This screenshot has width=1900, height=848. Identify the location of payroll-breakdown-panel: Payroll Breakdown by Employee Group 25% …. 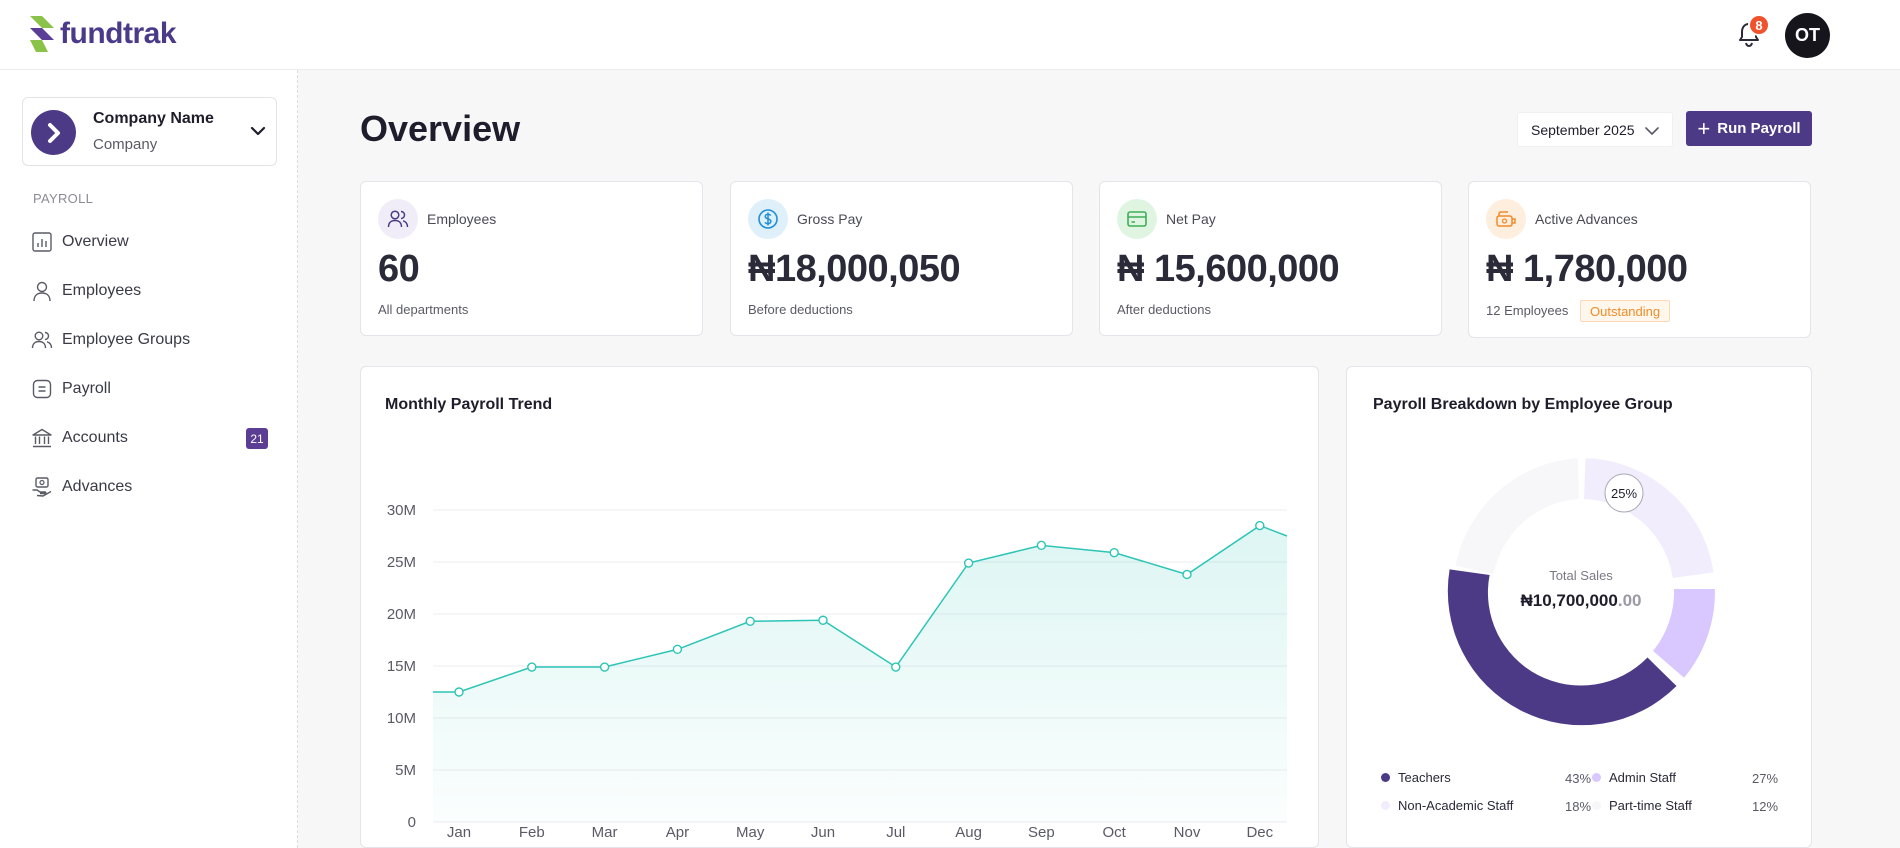
(1579, 607).